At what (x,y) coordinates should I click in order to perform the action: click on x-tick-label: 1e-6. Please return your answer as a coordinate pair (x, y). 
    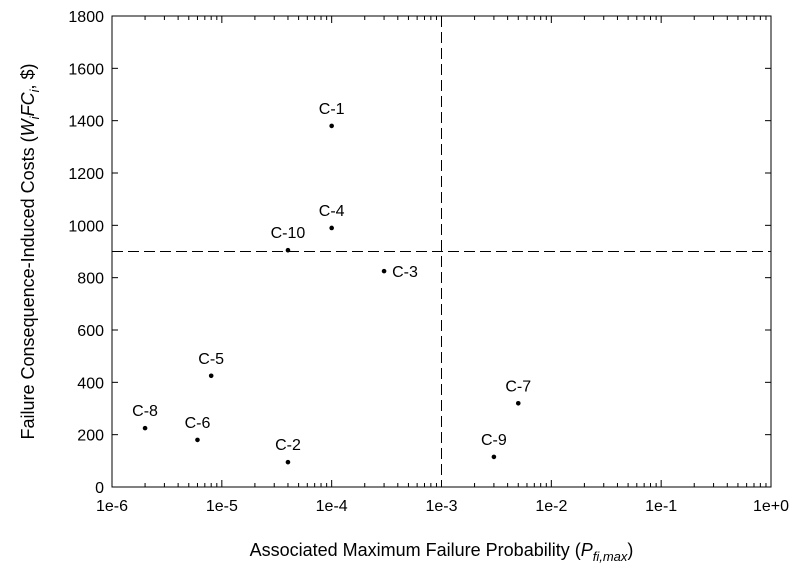
    Looking at the image, I should click on (112, 506).